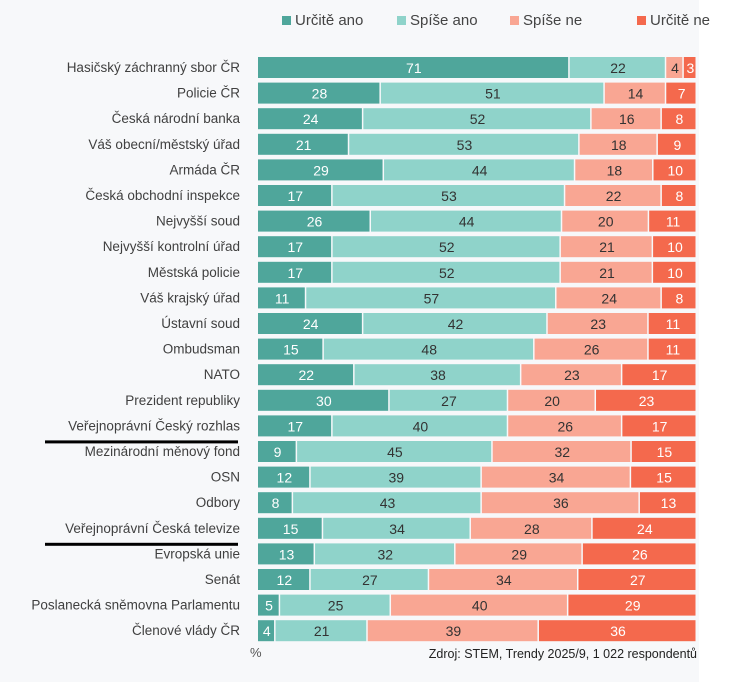 The width and height of the screenshot is (749, 682). What do you see at coordinates (673, 324) in the screenshot?
I see `data-label: 11` at bounding box center [673, 324].